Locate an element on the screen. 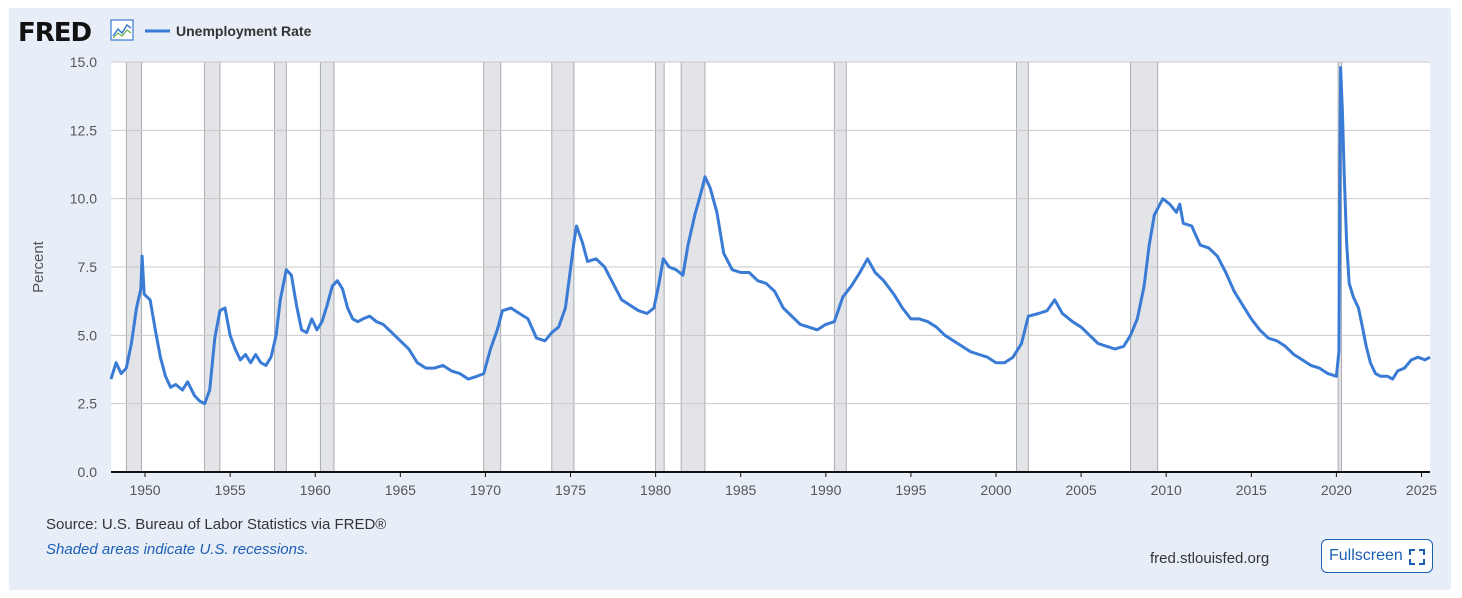  x-tick-label-1975: 1975 is located at coordinates (570, 490).